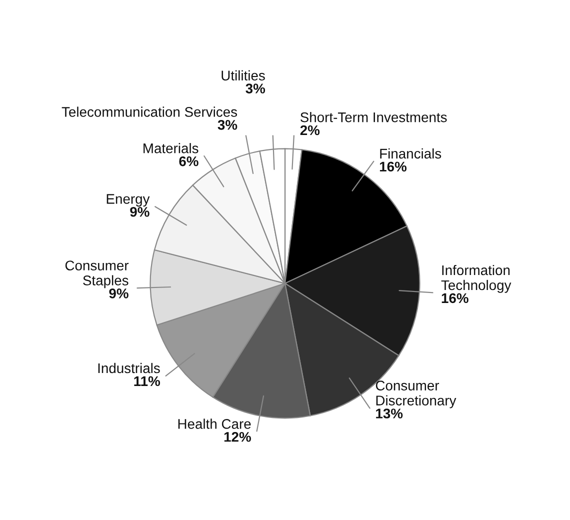 This screenshot has width=570, height=520. What do you see at coordinates (243, 75) in the screenshot?
I see `slice-label: Utilities` at bounding box center [243, 75].